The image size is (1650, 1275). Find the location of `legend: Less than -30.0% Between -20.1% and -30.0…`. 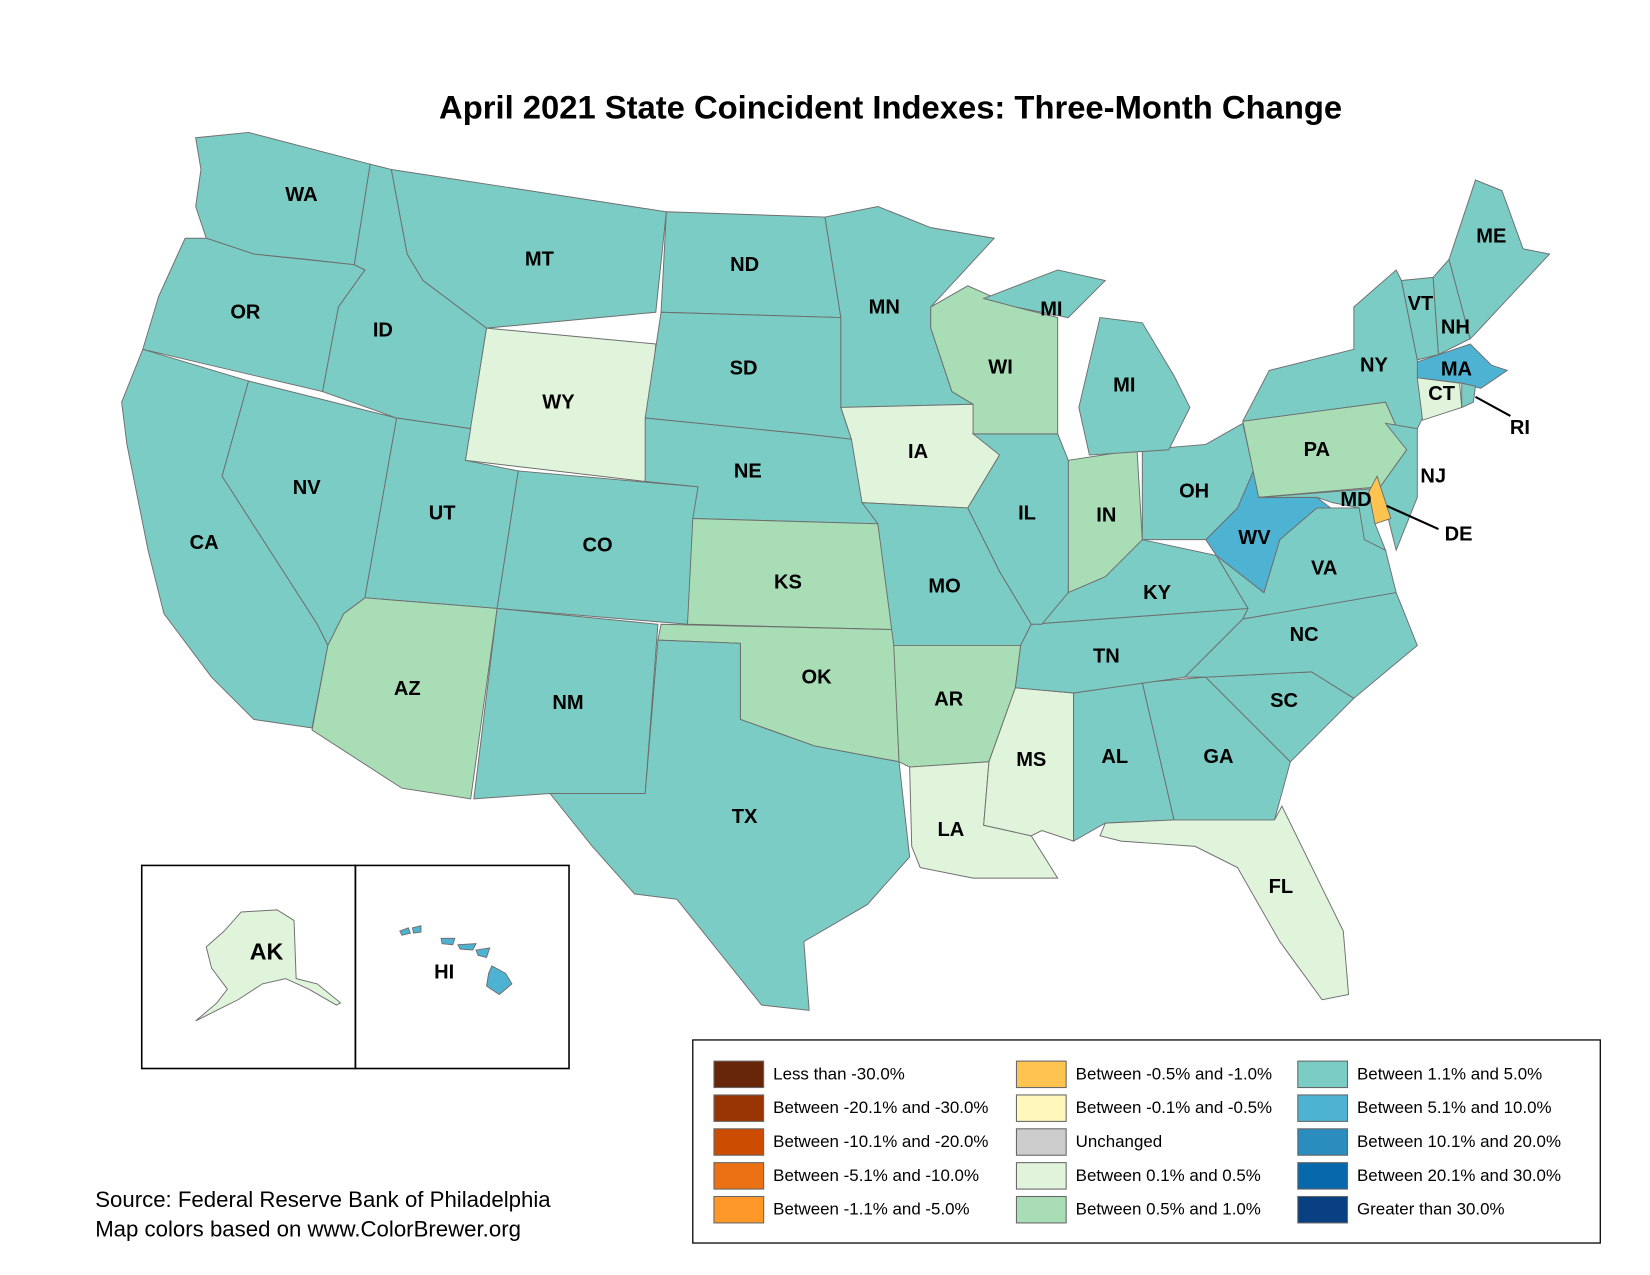

legend: Less than -30.0% Between -20.1% and -30.0… is located at coordinates (1146, 1141).